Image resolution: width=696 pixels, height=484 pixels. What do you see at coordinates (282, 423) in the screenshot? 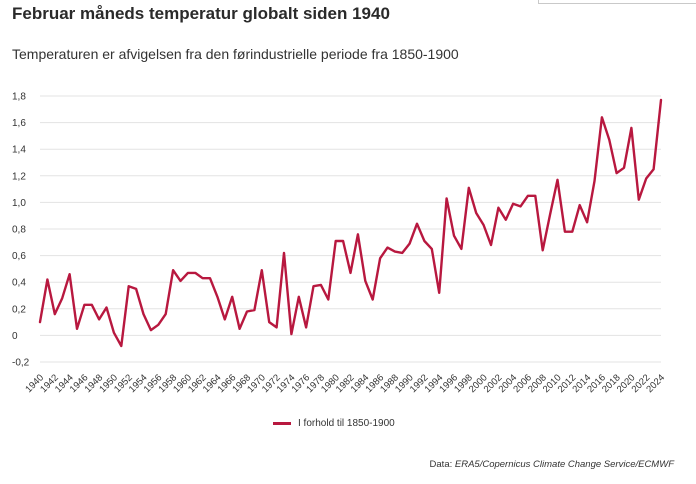
I see `legend-swatch` at bounding box center [282, 423].